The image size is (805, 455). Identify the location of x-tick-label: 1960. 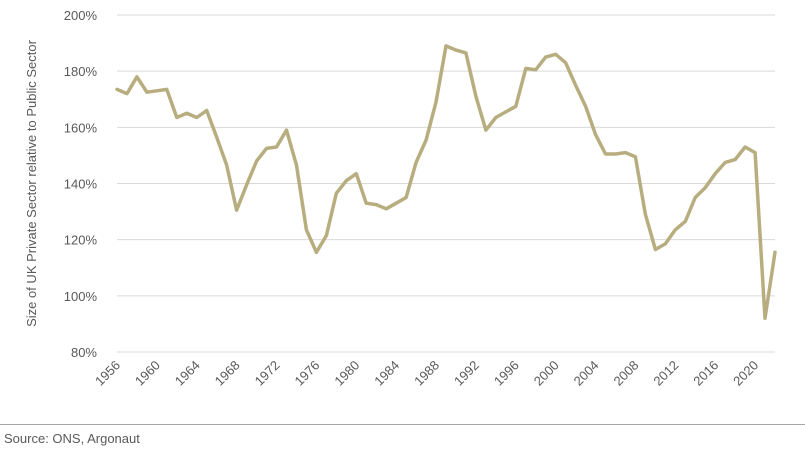
(147, 373).